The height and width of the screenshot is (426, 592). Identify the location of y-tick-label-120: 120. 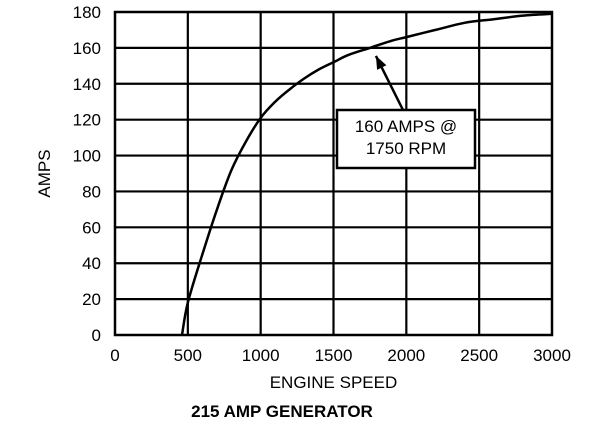
(87, 120).